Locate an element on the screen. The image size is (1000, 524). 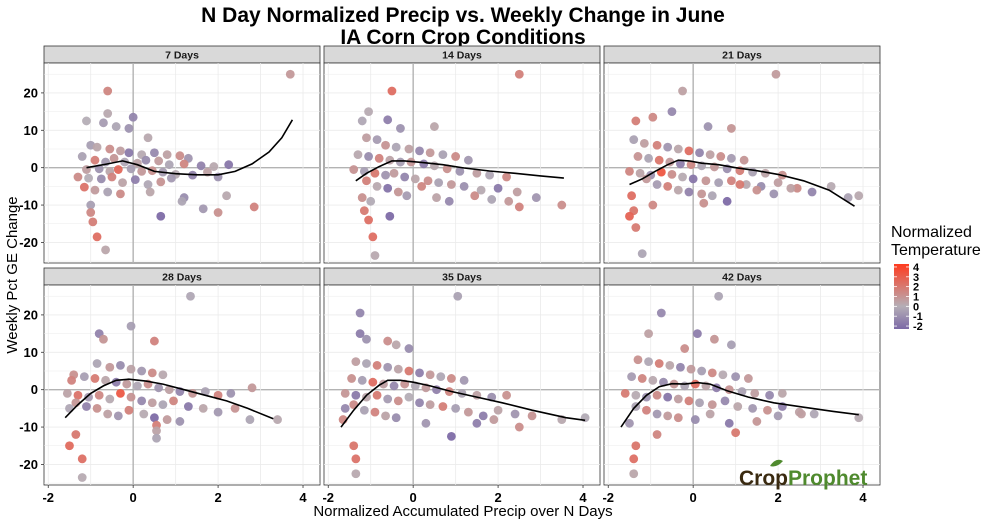
smooth-trend-line is located at coordinates (190, 147).